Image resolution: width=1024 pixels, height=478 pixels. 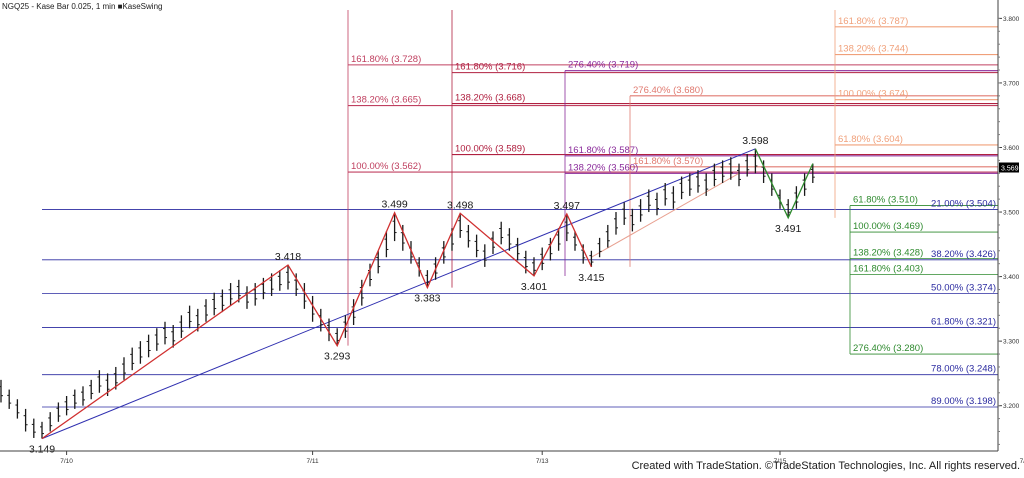 I want to click on projection-label: 138.20% (3.744), so click(x=873, y=49).